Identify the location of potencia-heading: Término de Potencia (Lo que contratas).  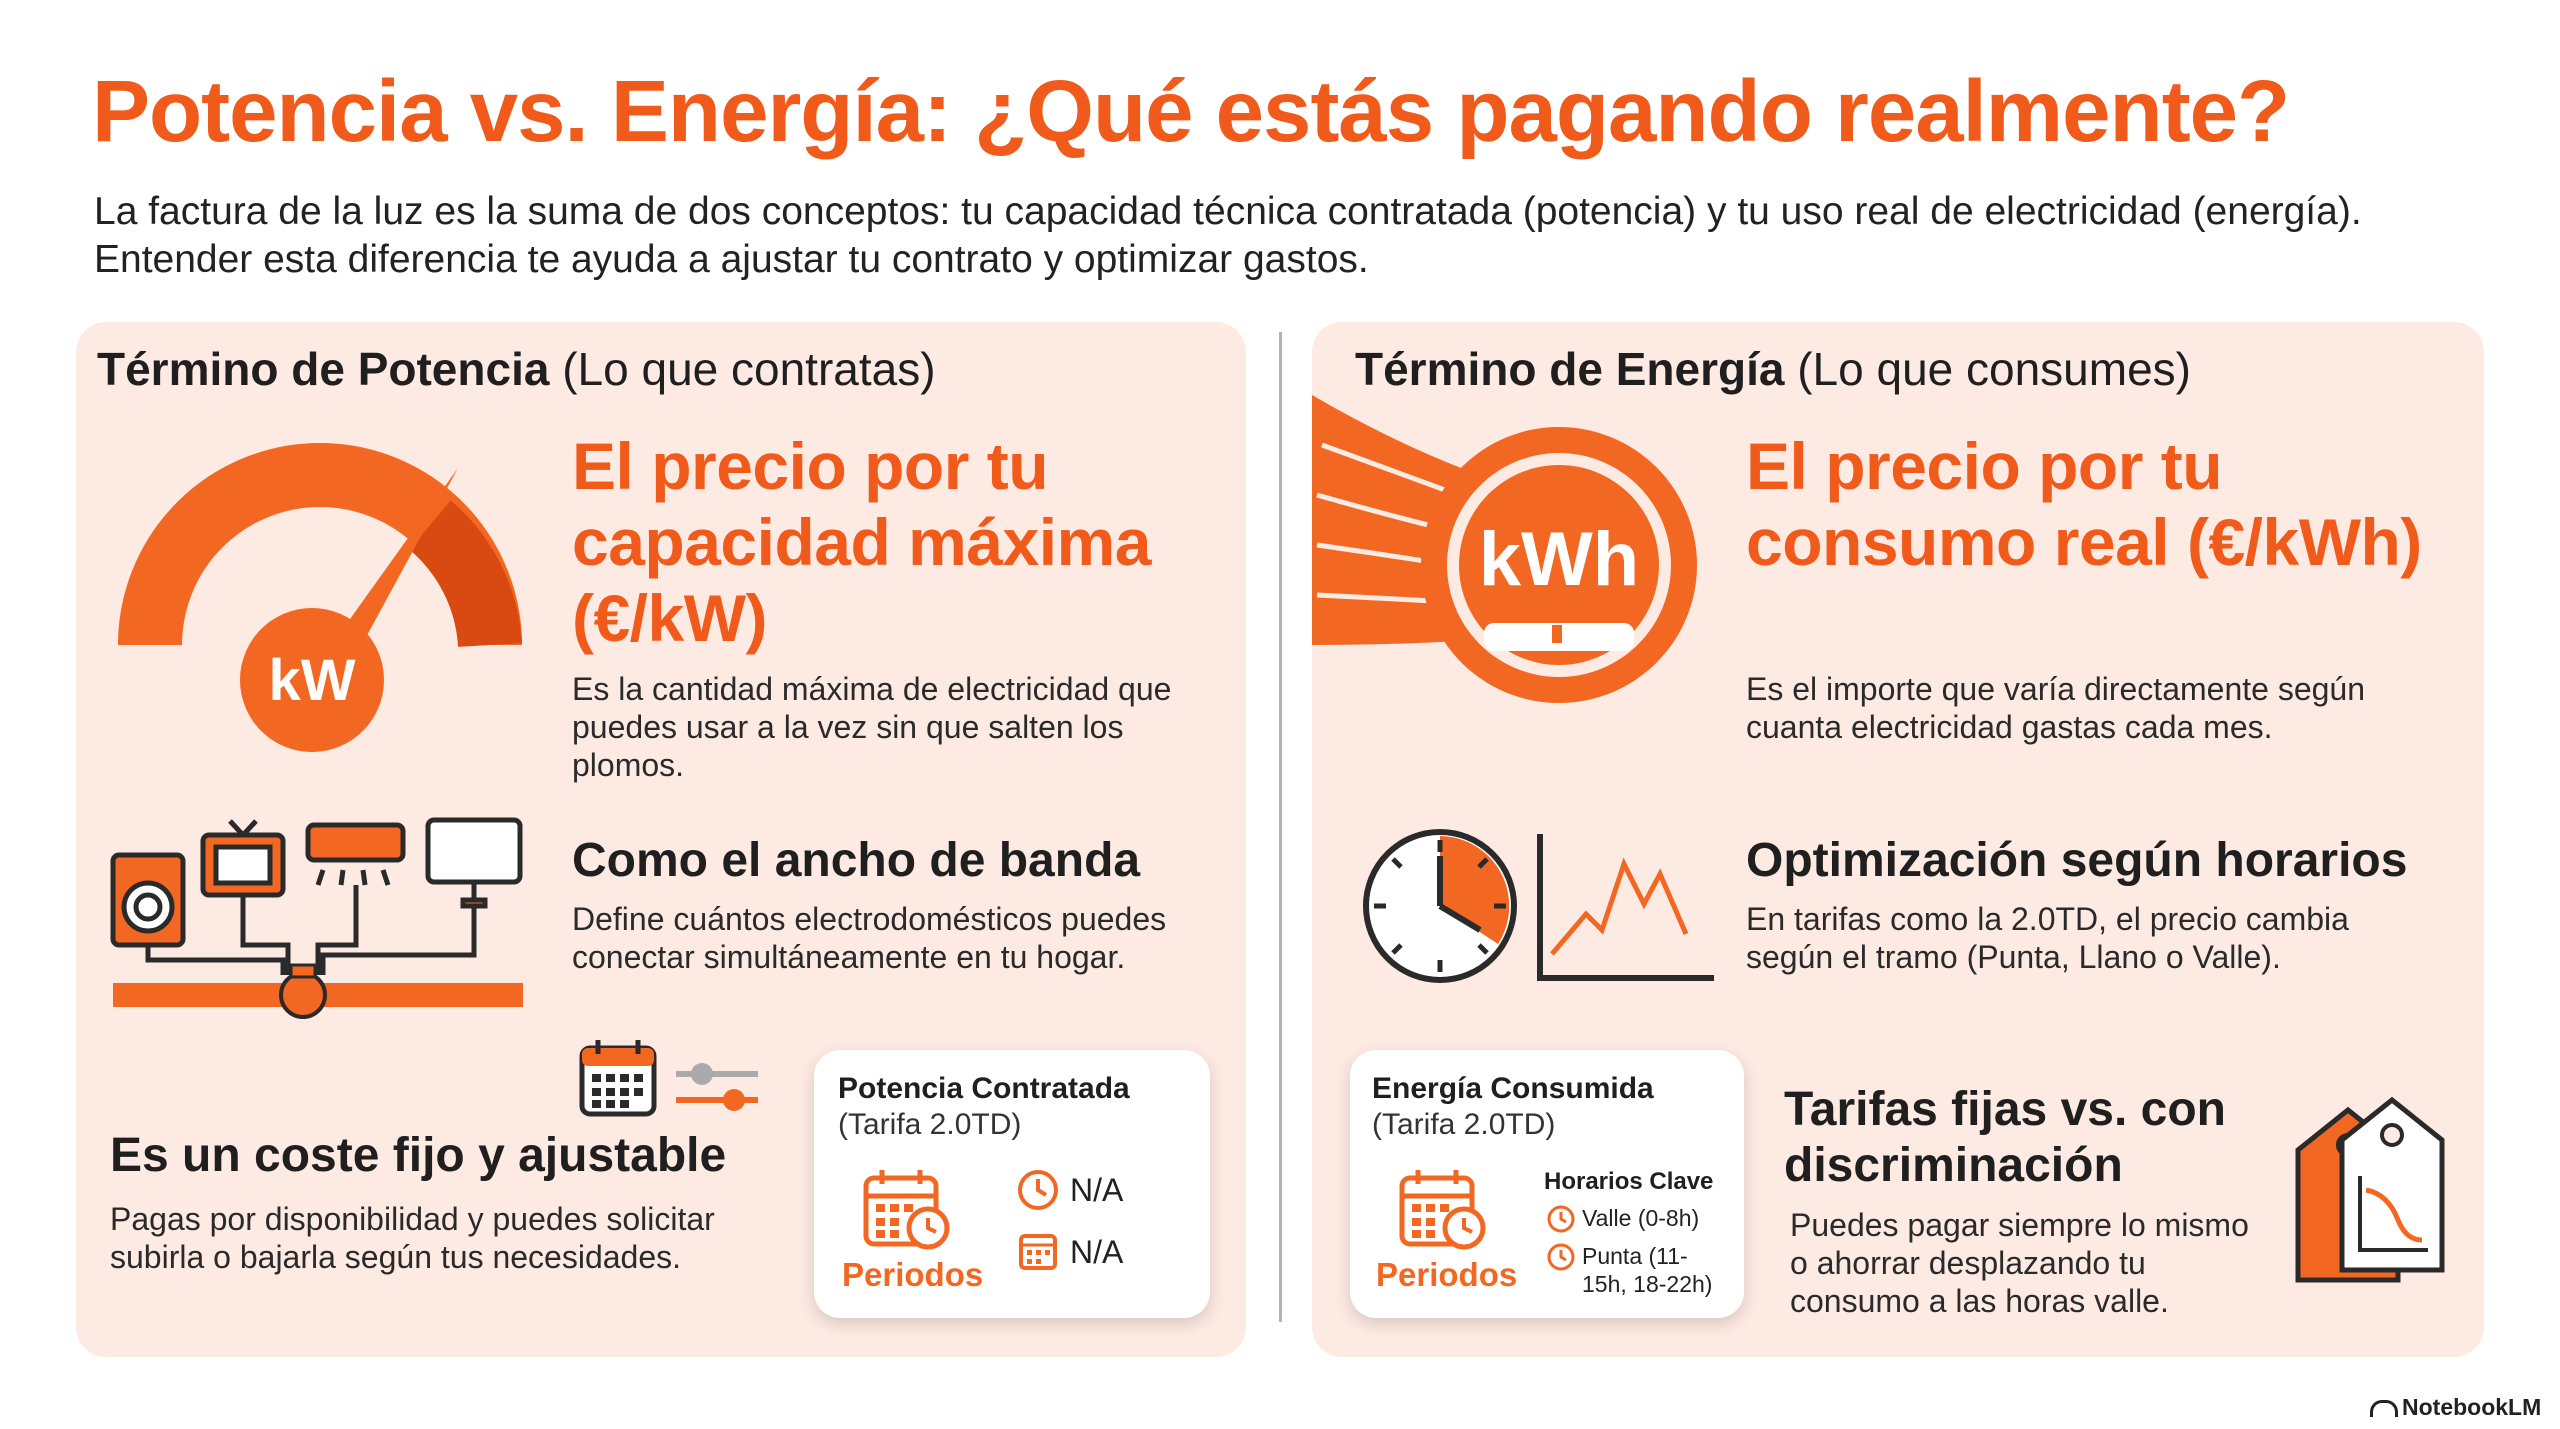
(516, 369).